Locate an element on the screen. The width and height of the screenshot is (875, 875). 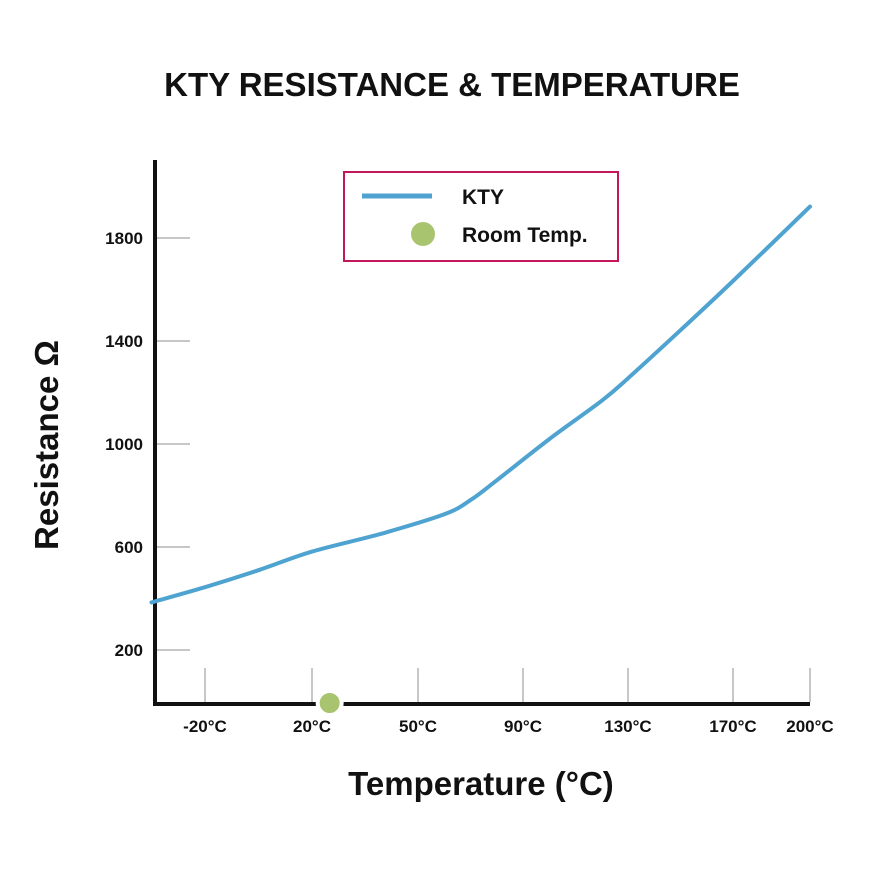
x-tick-label: 130°C is located at coordinates (627, 726).